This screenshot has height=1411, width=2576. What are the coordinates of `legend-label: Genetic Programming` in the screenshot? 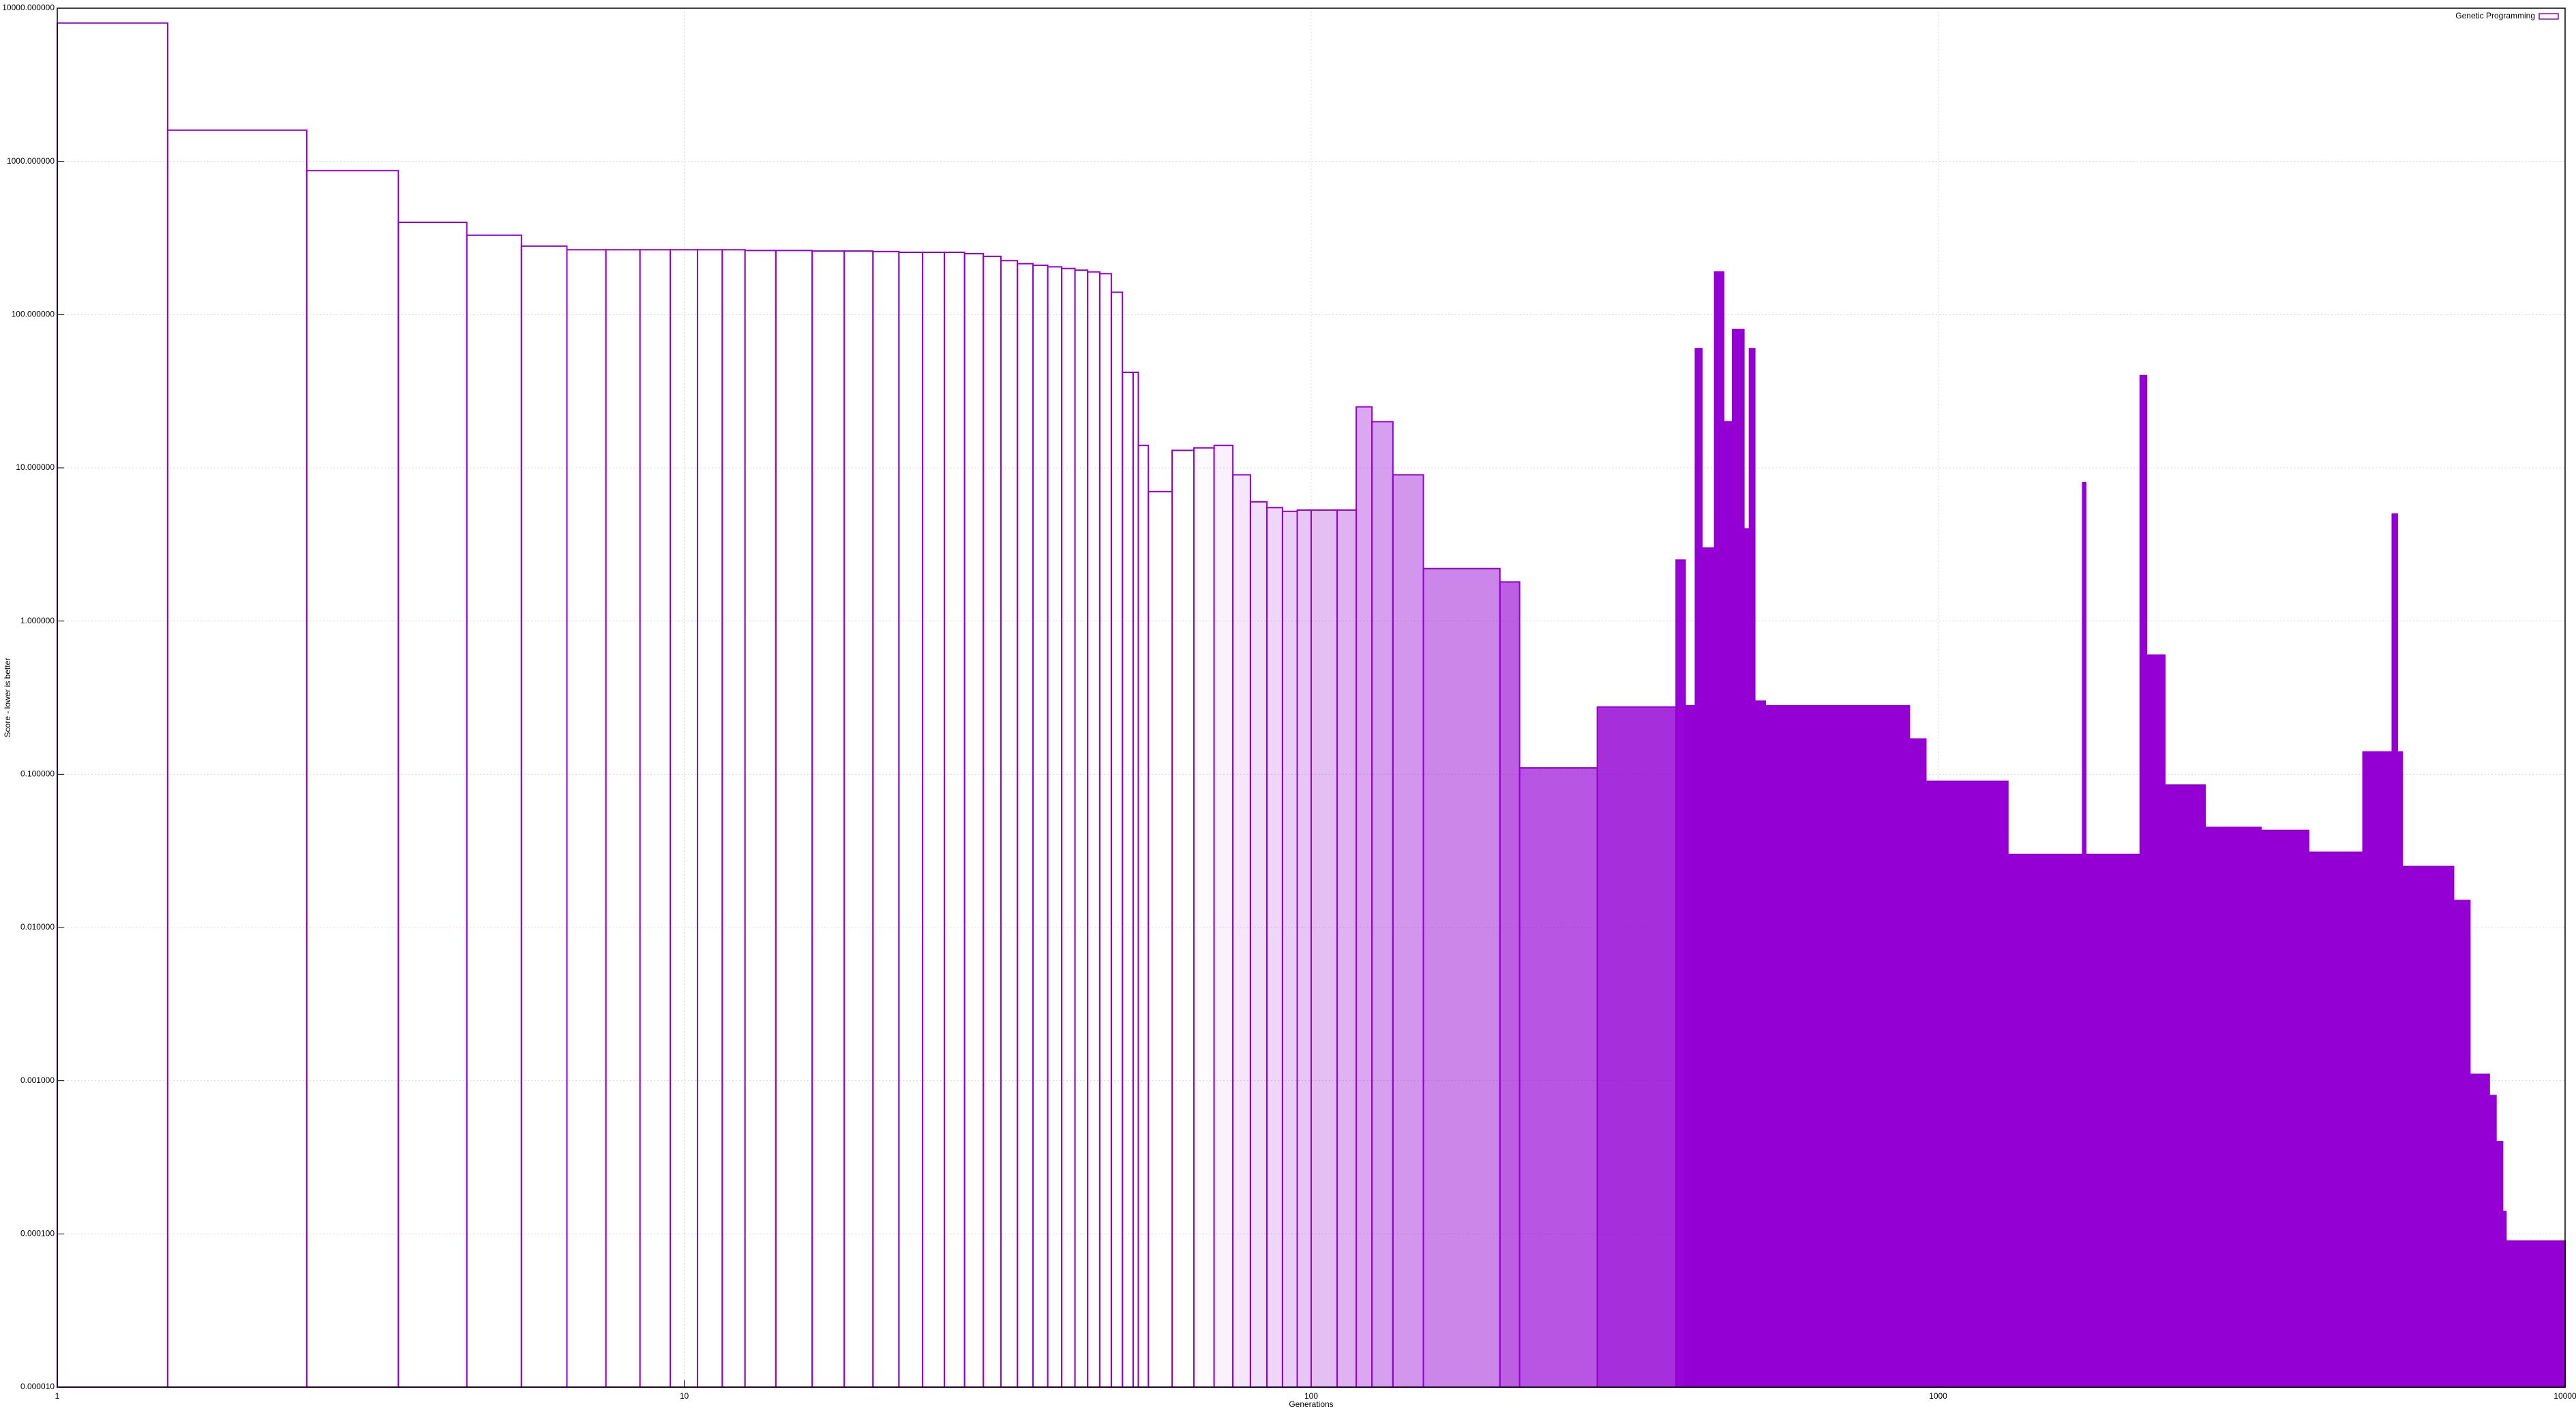 It's located at (2495, 15).